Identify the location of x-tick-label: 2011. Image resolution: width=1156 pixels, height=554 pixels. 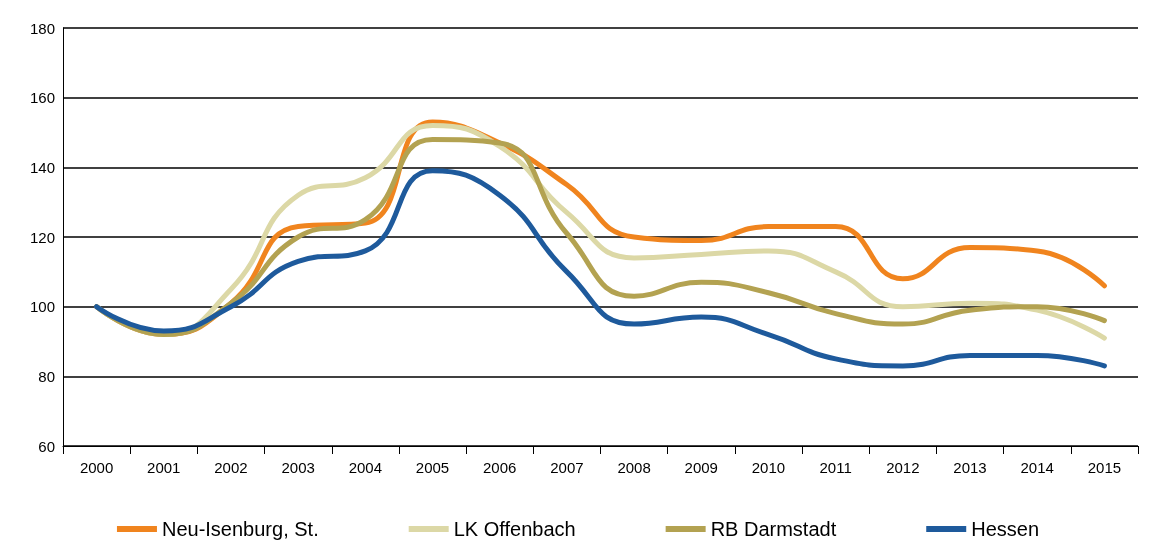
(835, 467).